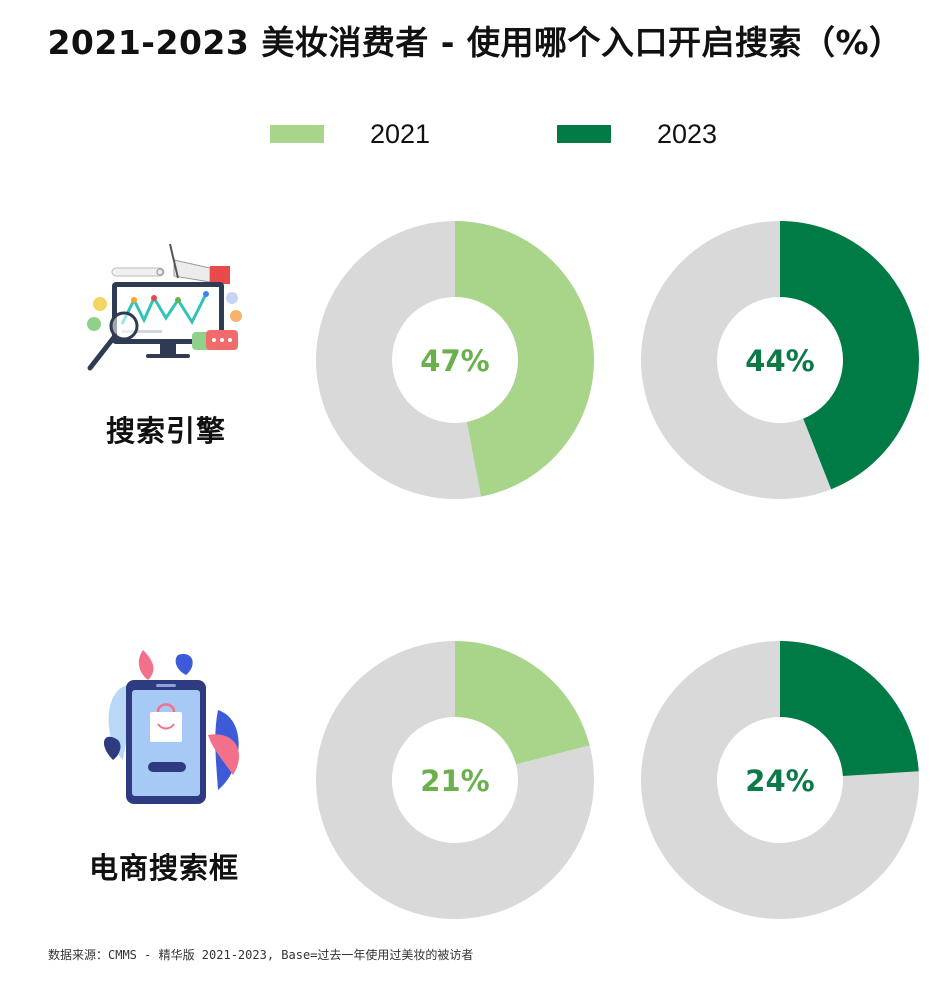 The width and height of the screenshot is (950, 982). Describe the element at coordinates (475, 42) in the screenshot. I see `chart-title: 2021-2023 美妆消费者 - 使用哪个入口开启搜索（%）` at that location.